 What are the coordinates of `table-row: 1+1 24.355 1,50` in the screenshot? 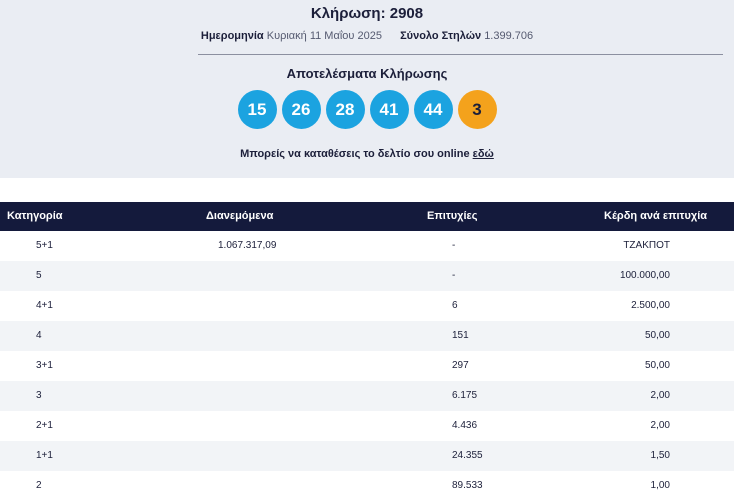 It's located at (367, 456).